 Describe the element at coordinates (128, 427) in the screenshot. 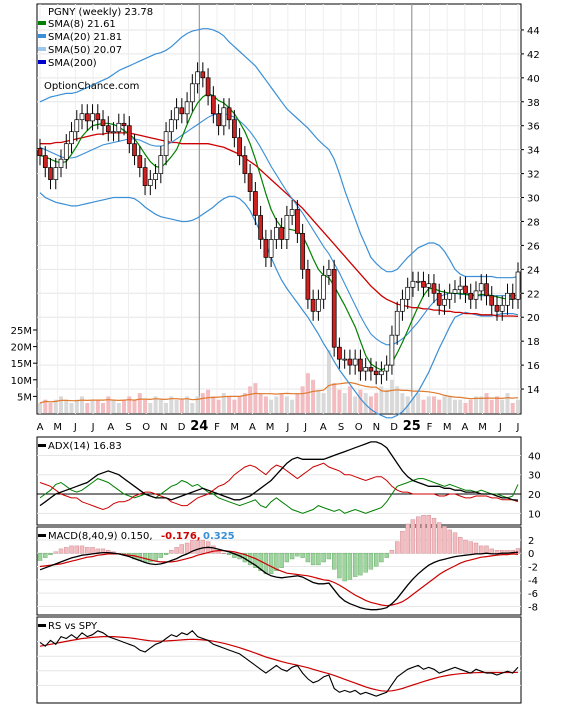

I see `x-tick-label: S` at that location.